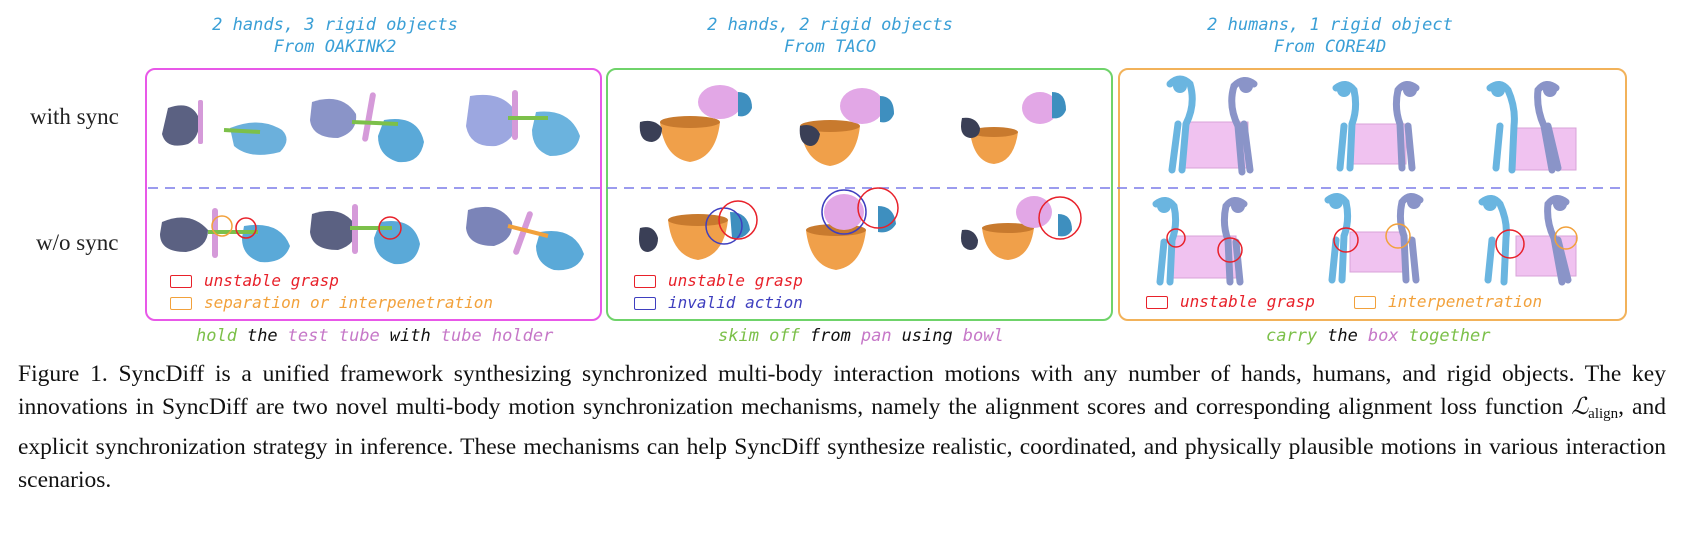  Describe the element at coordinates (1449, 336) in the screenshot. I see `caption-word: together` at that location.